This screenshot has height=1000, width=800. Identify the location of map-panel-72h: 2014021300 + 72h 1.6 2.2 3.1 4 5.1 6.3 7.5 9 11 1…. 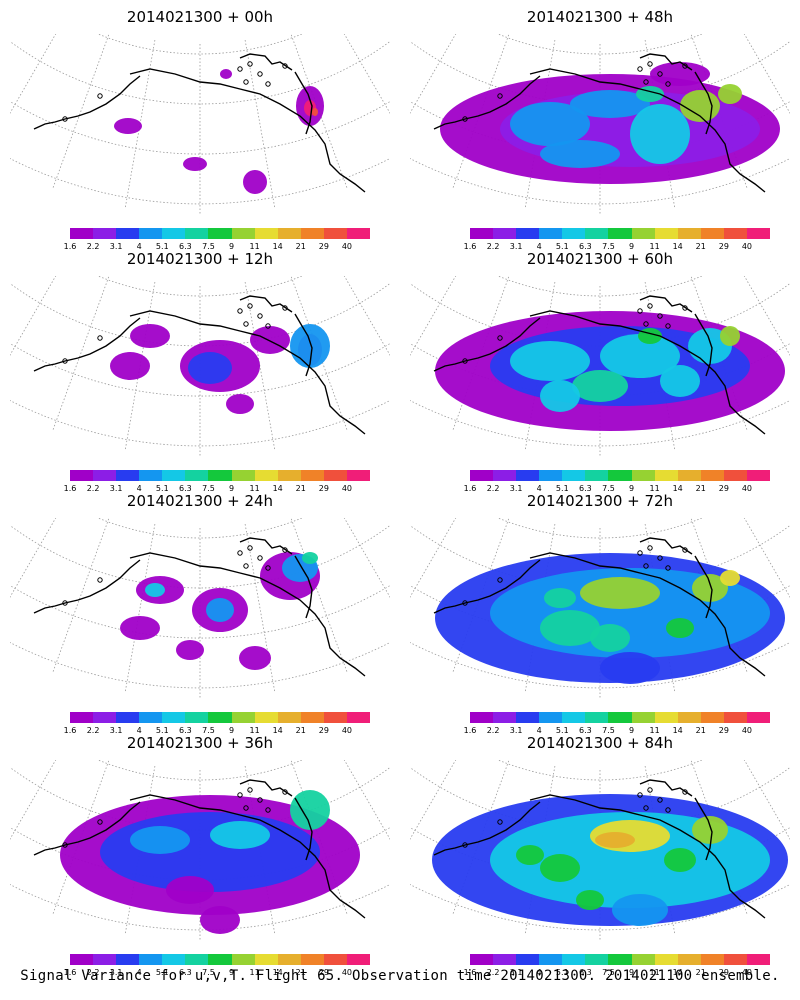
(600, 612).